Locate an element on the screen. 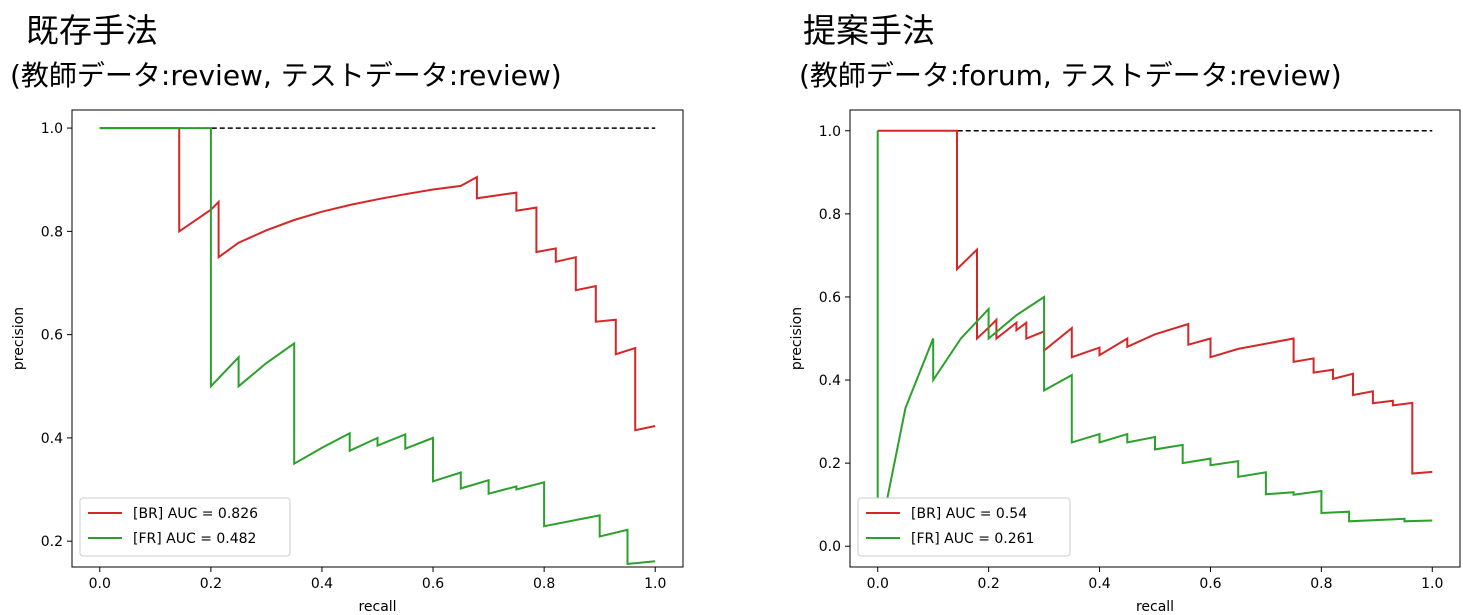  right-panel-title: 提案手法 is located at coordinates (869, 30).